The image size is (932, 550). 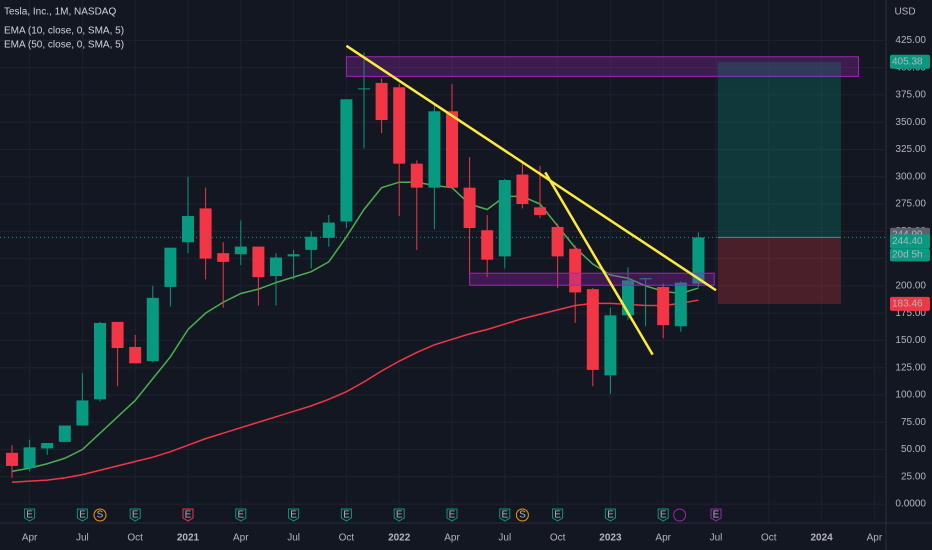 I want to click on stop-zone, so click(x=779, y=270).